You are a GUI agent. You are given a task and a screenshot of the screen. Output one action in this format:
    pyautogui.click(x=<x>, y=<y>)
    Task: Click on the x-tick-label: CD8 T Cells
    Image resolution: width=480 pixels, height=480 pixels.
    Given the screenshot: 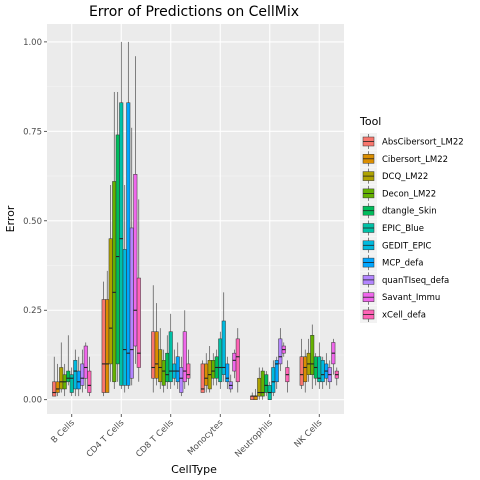 What is the action you would take?
    pyautogui.click(x=155, y=439)
    